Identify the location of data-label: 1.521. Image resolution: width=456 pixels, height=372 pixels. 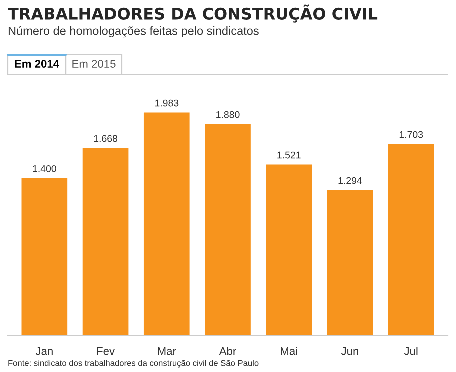
(289, 155).